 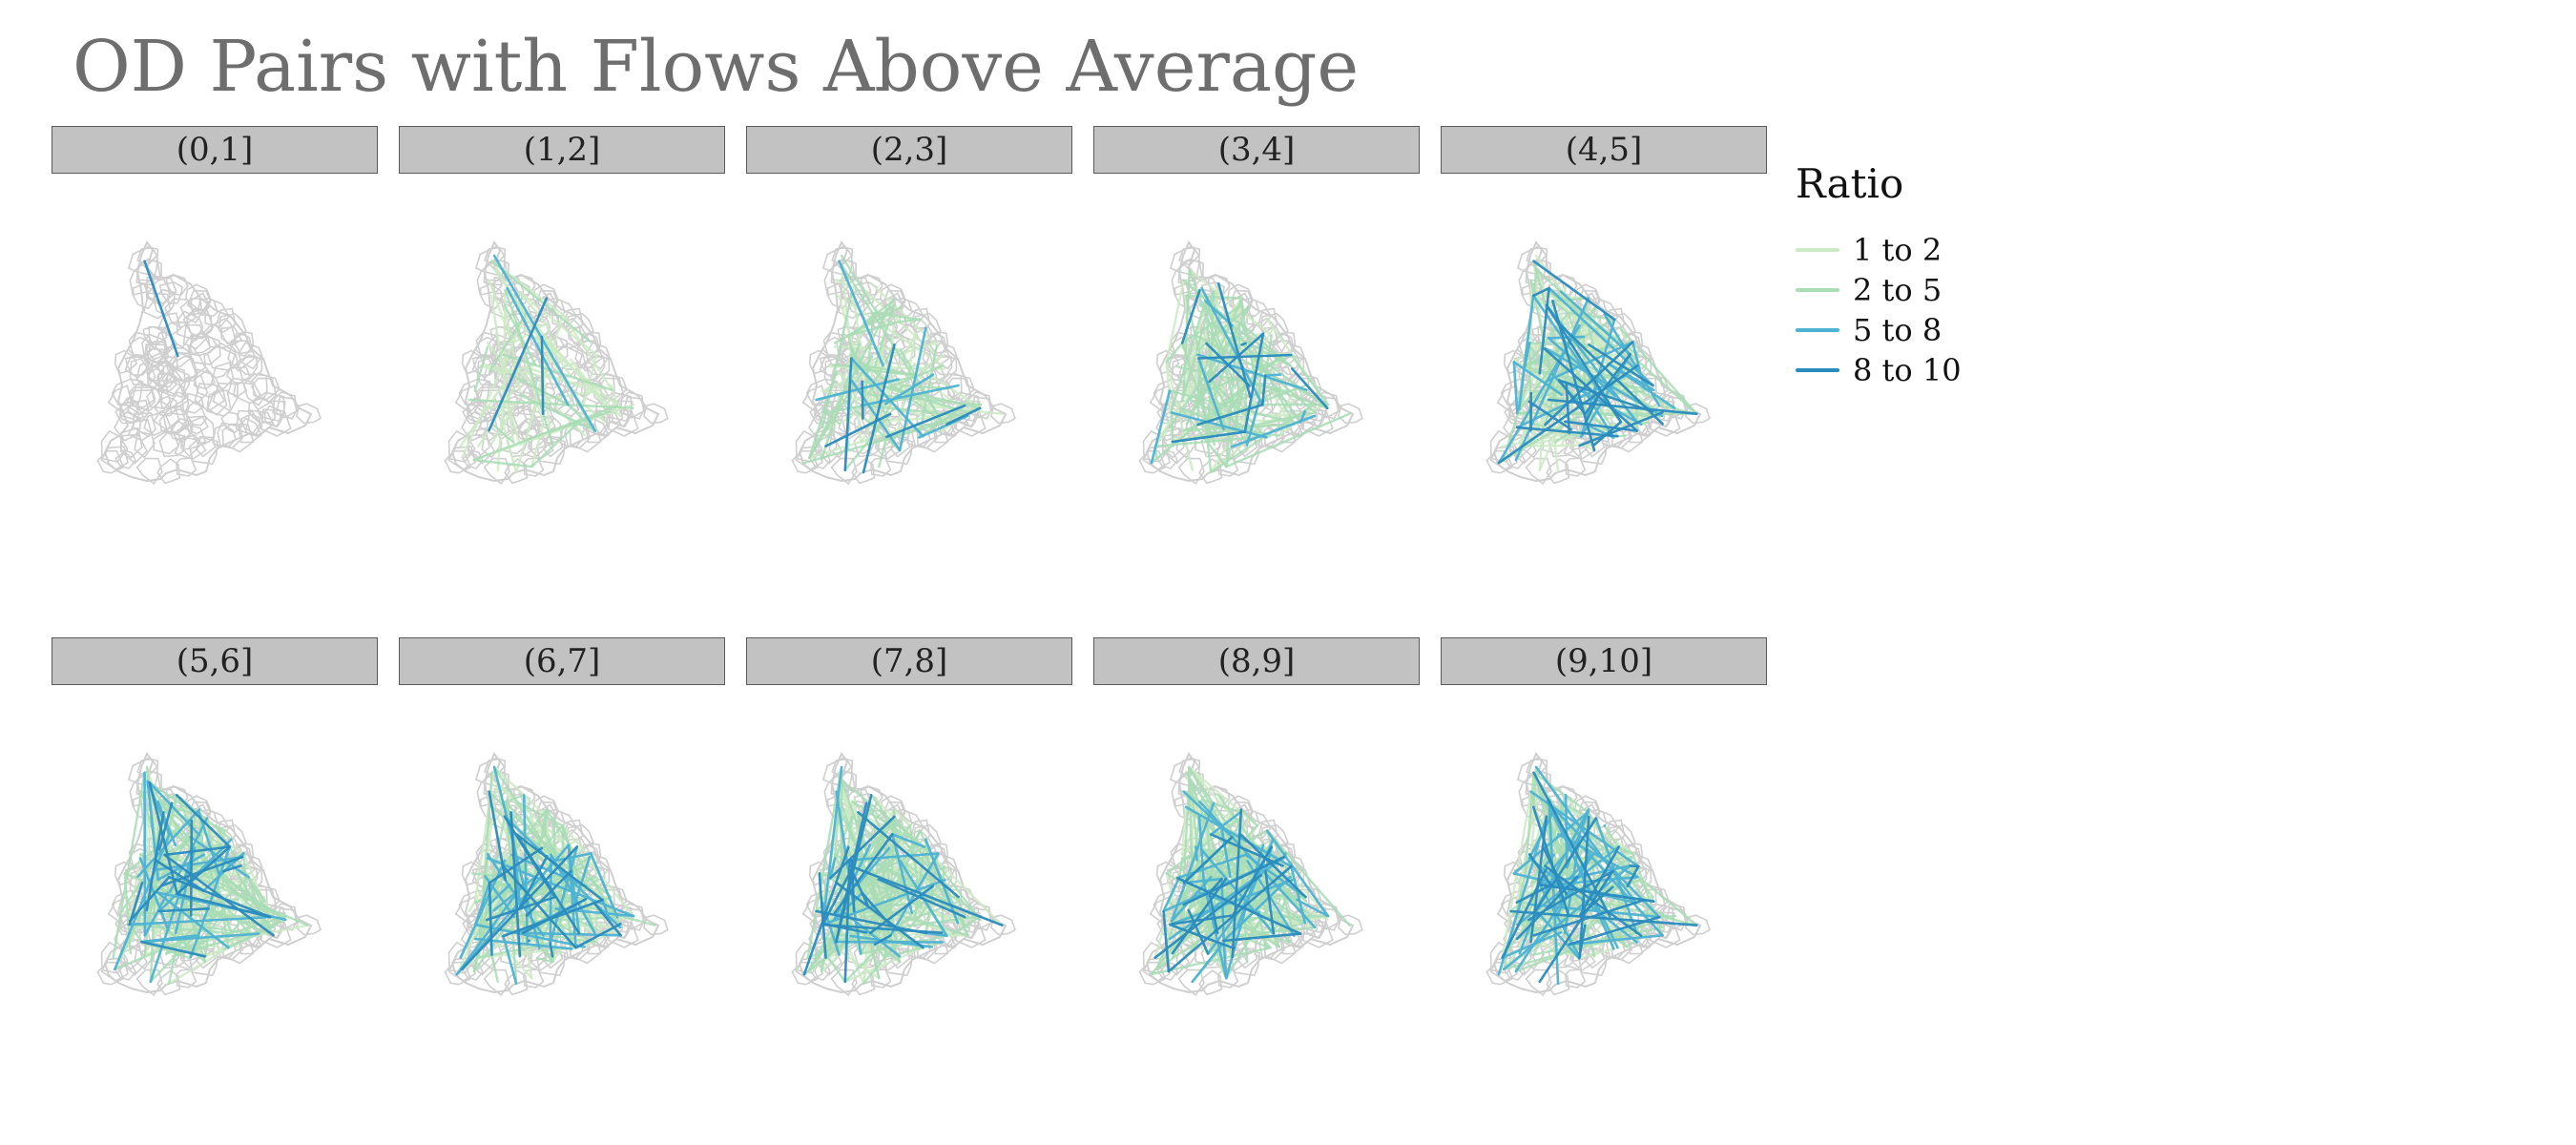 I want to click on legend-item-8-to-10: 8 to 10, so click(x=1879, y=370).